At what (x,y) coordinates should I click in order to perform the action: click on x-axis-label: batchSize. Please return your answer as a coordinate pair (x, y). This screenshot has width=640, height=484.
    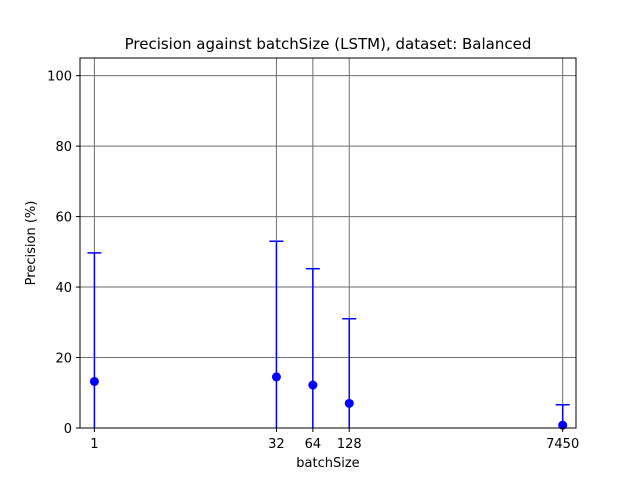
    Looking at the image, I should click on (327, 463).